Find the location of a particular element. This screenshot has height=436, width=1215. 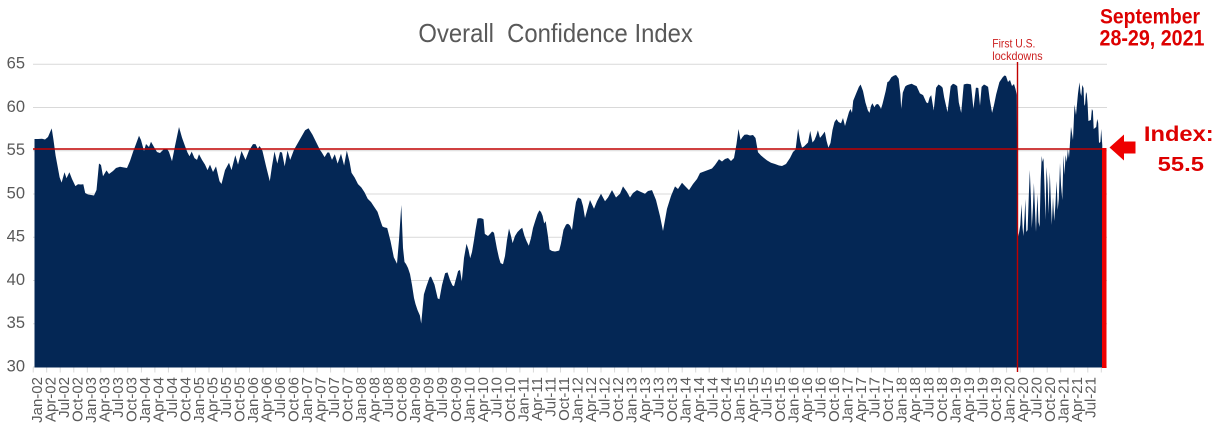

svg-text: Oct-17 is located at coordinates (888, 399).